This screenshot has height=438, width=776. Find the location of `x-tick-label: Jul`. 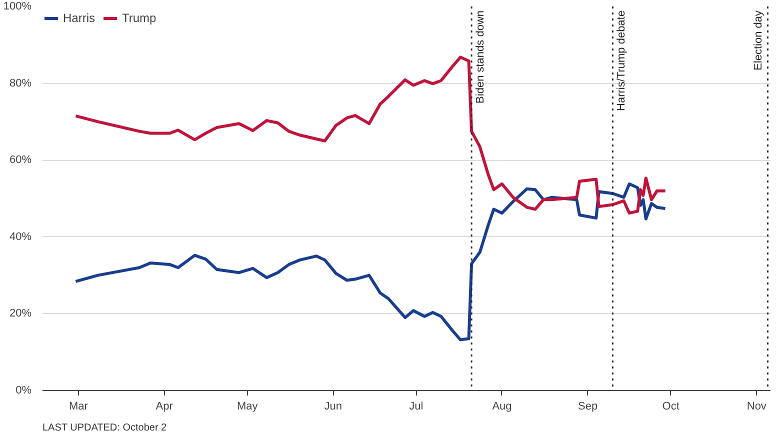

x-tick-label: Jul is located at coordinates (416, 406).